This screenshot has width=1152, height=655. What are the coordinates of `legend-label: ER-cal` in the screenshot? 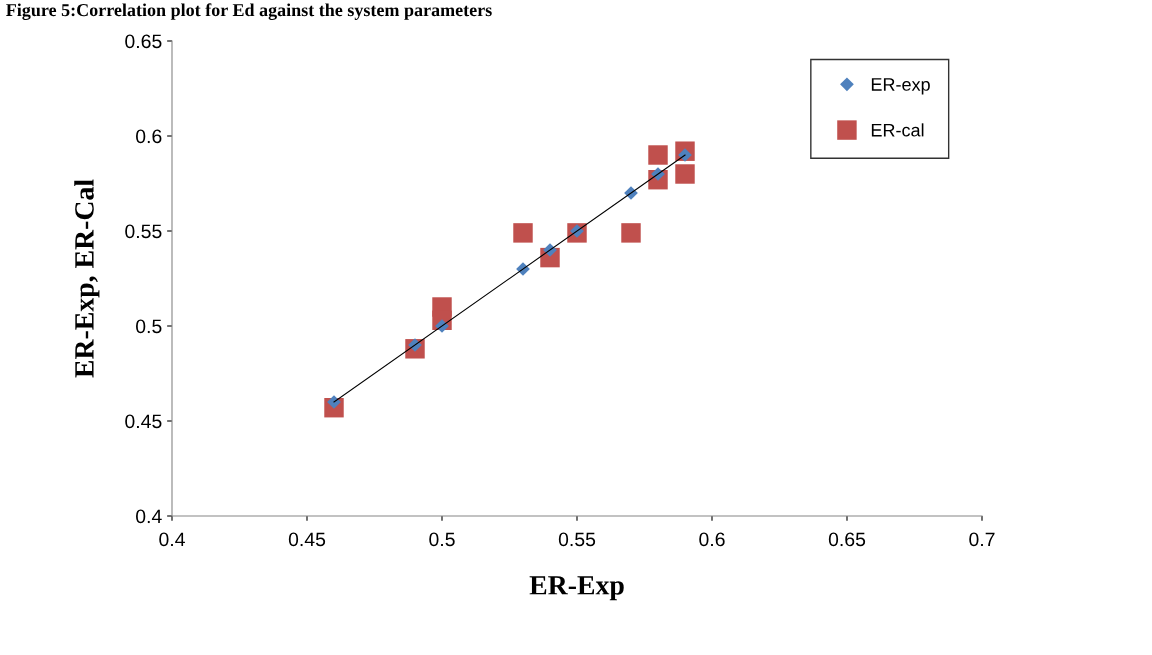 It's located at (897, 130).